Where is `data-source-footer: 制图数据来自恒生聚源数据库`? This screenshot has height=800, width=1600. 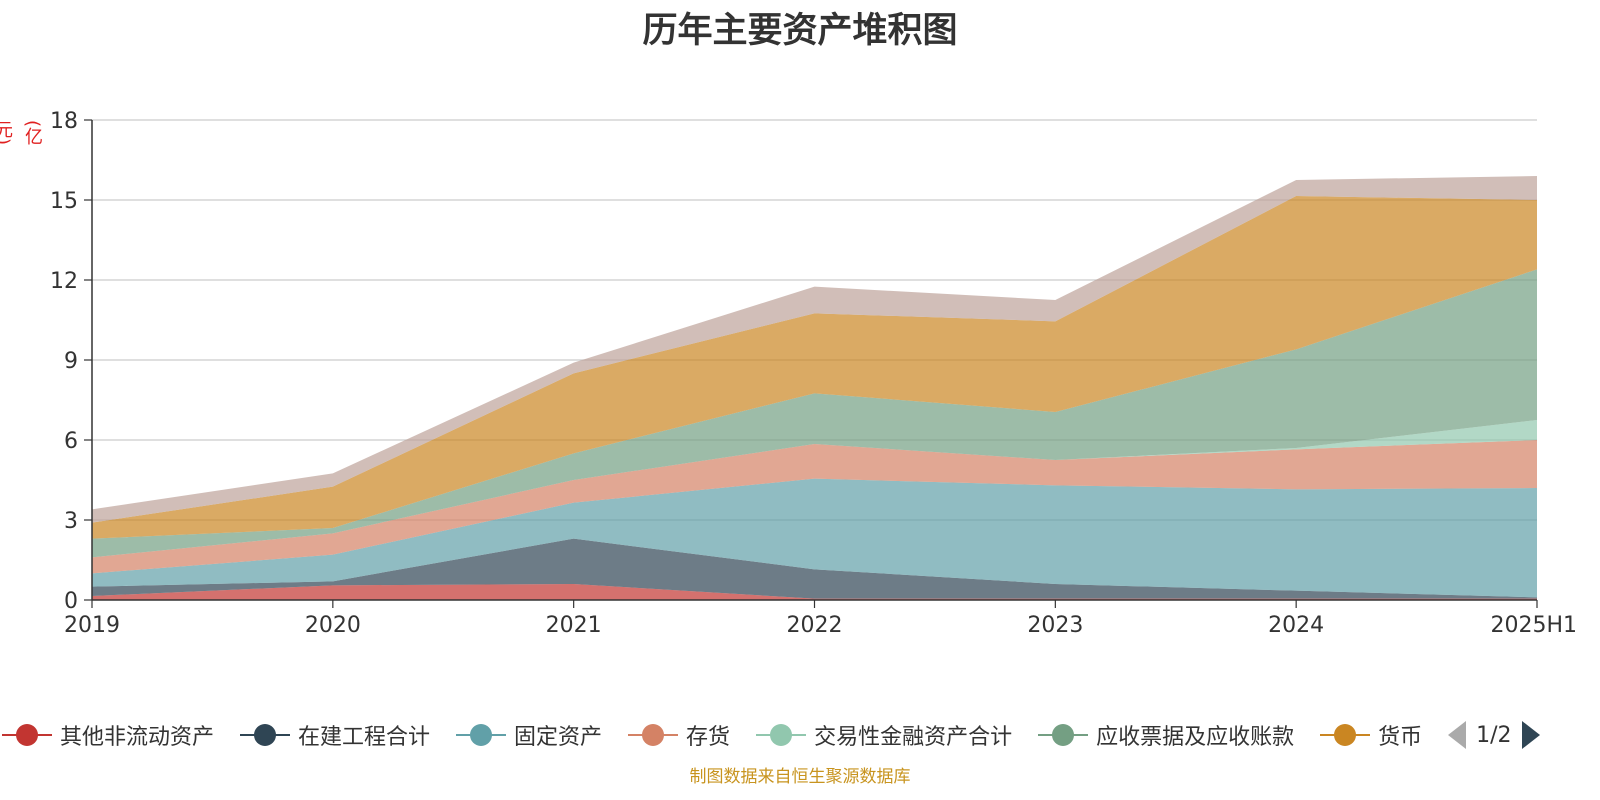 data-source-footer: 制图数据来自恒生聚源数据库 is located at coordinates (800, 777).